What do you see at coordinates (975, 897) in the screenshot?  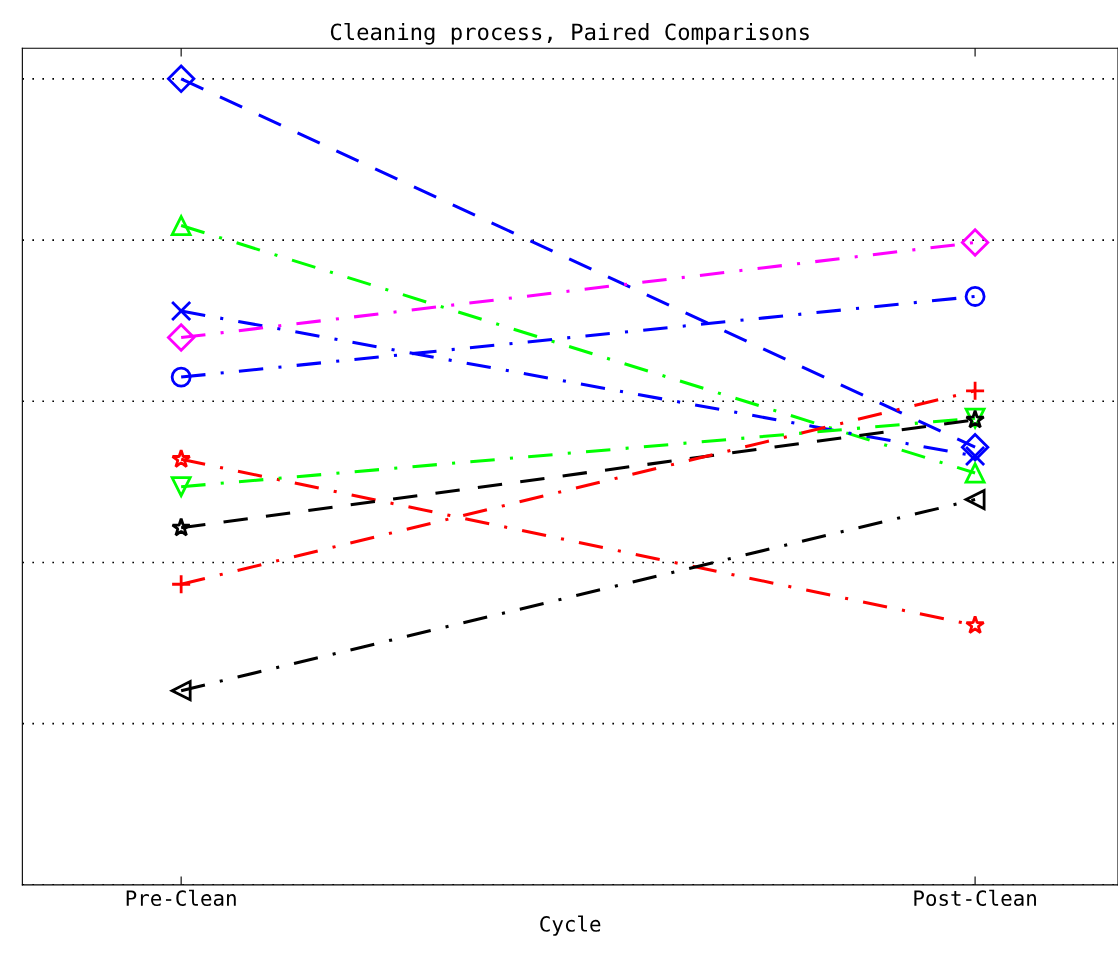 I see `x-tick-label: Post-Clean` at bounding box center [975, 897].